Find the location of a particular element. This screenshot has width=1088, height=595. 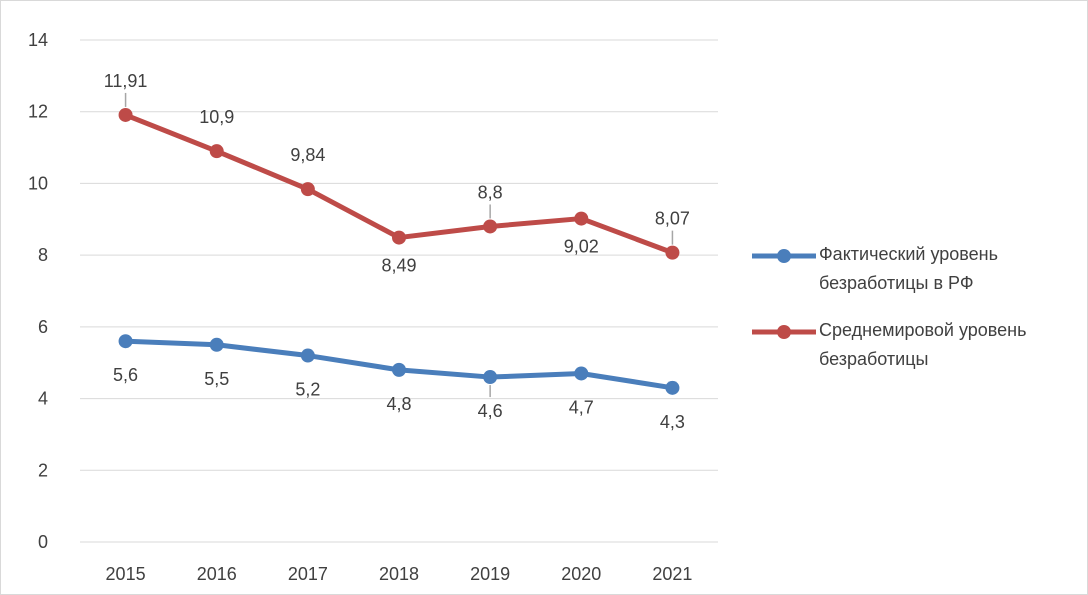

y-tick-label: 6 is located at coordinates (43, 327).